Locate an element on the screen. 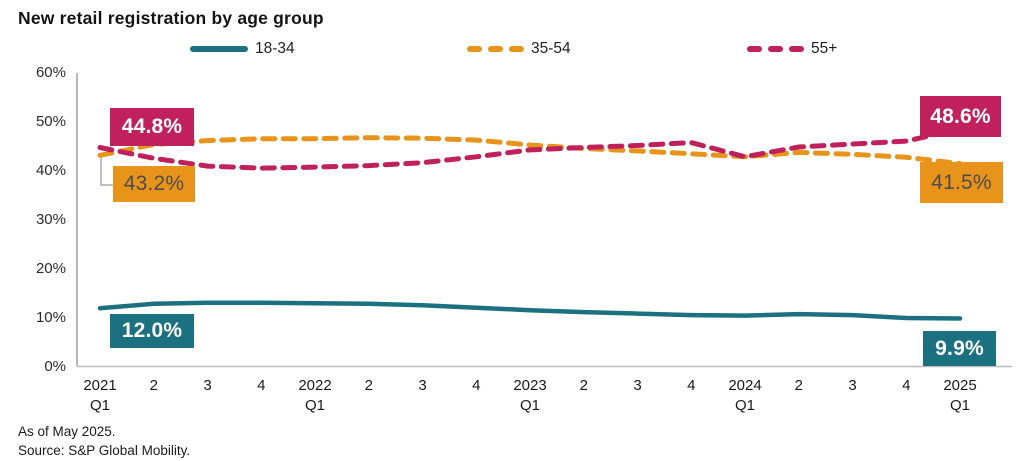 This screenshot has height=461, width=1024. data-label: 43.2% is located at coordinates (154, 184).